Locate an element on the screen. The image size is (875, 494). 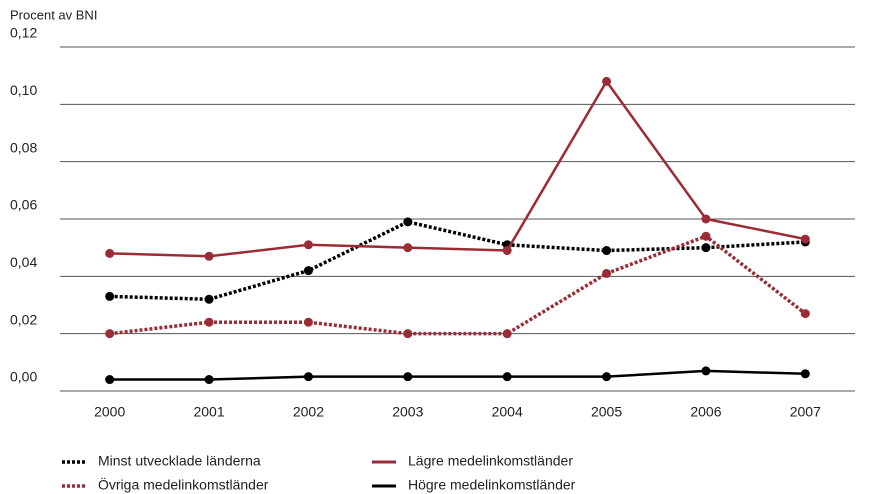
y-tick-label: 0,02 is located at coordinates (23, 319).